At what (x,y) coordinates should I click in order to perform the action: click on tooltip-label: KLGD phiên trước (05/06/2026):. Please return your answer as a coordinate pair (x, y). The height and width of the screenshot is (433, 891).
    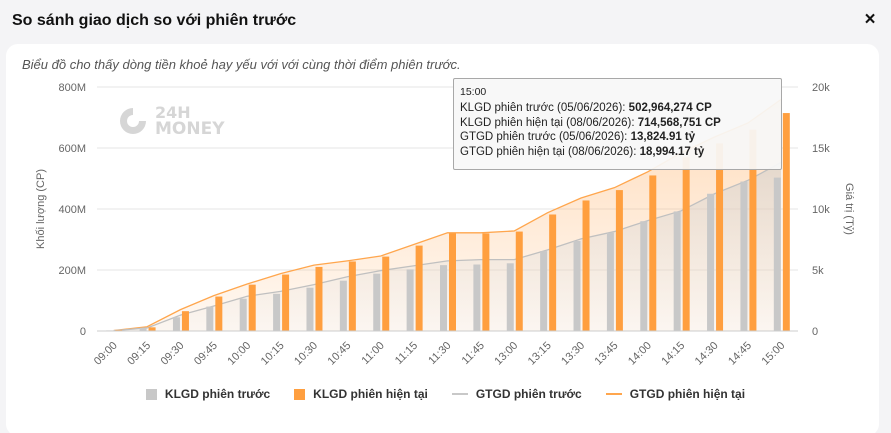
    Looking at the image, I should click on (544, 107).